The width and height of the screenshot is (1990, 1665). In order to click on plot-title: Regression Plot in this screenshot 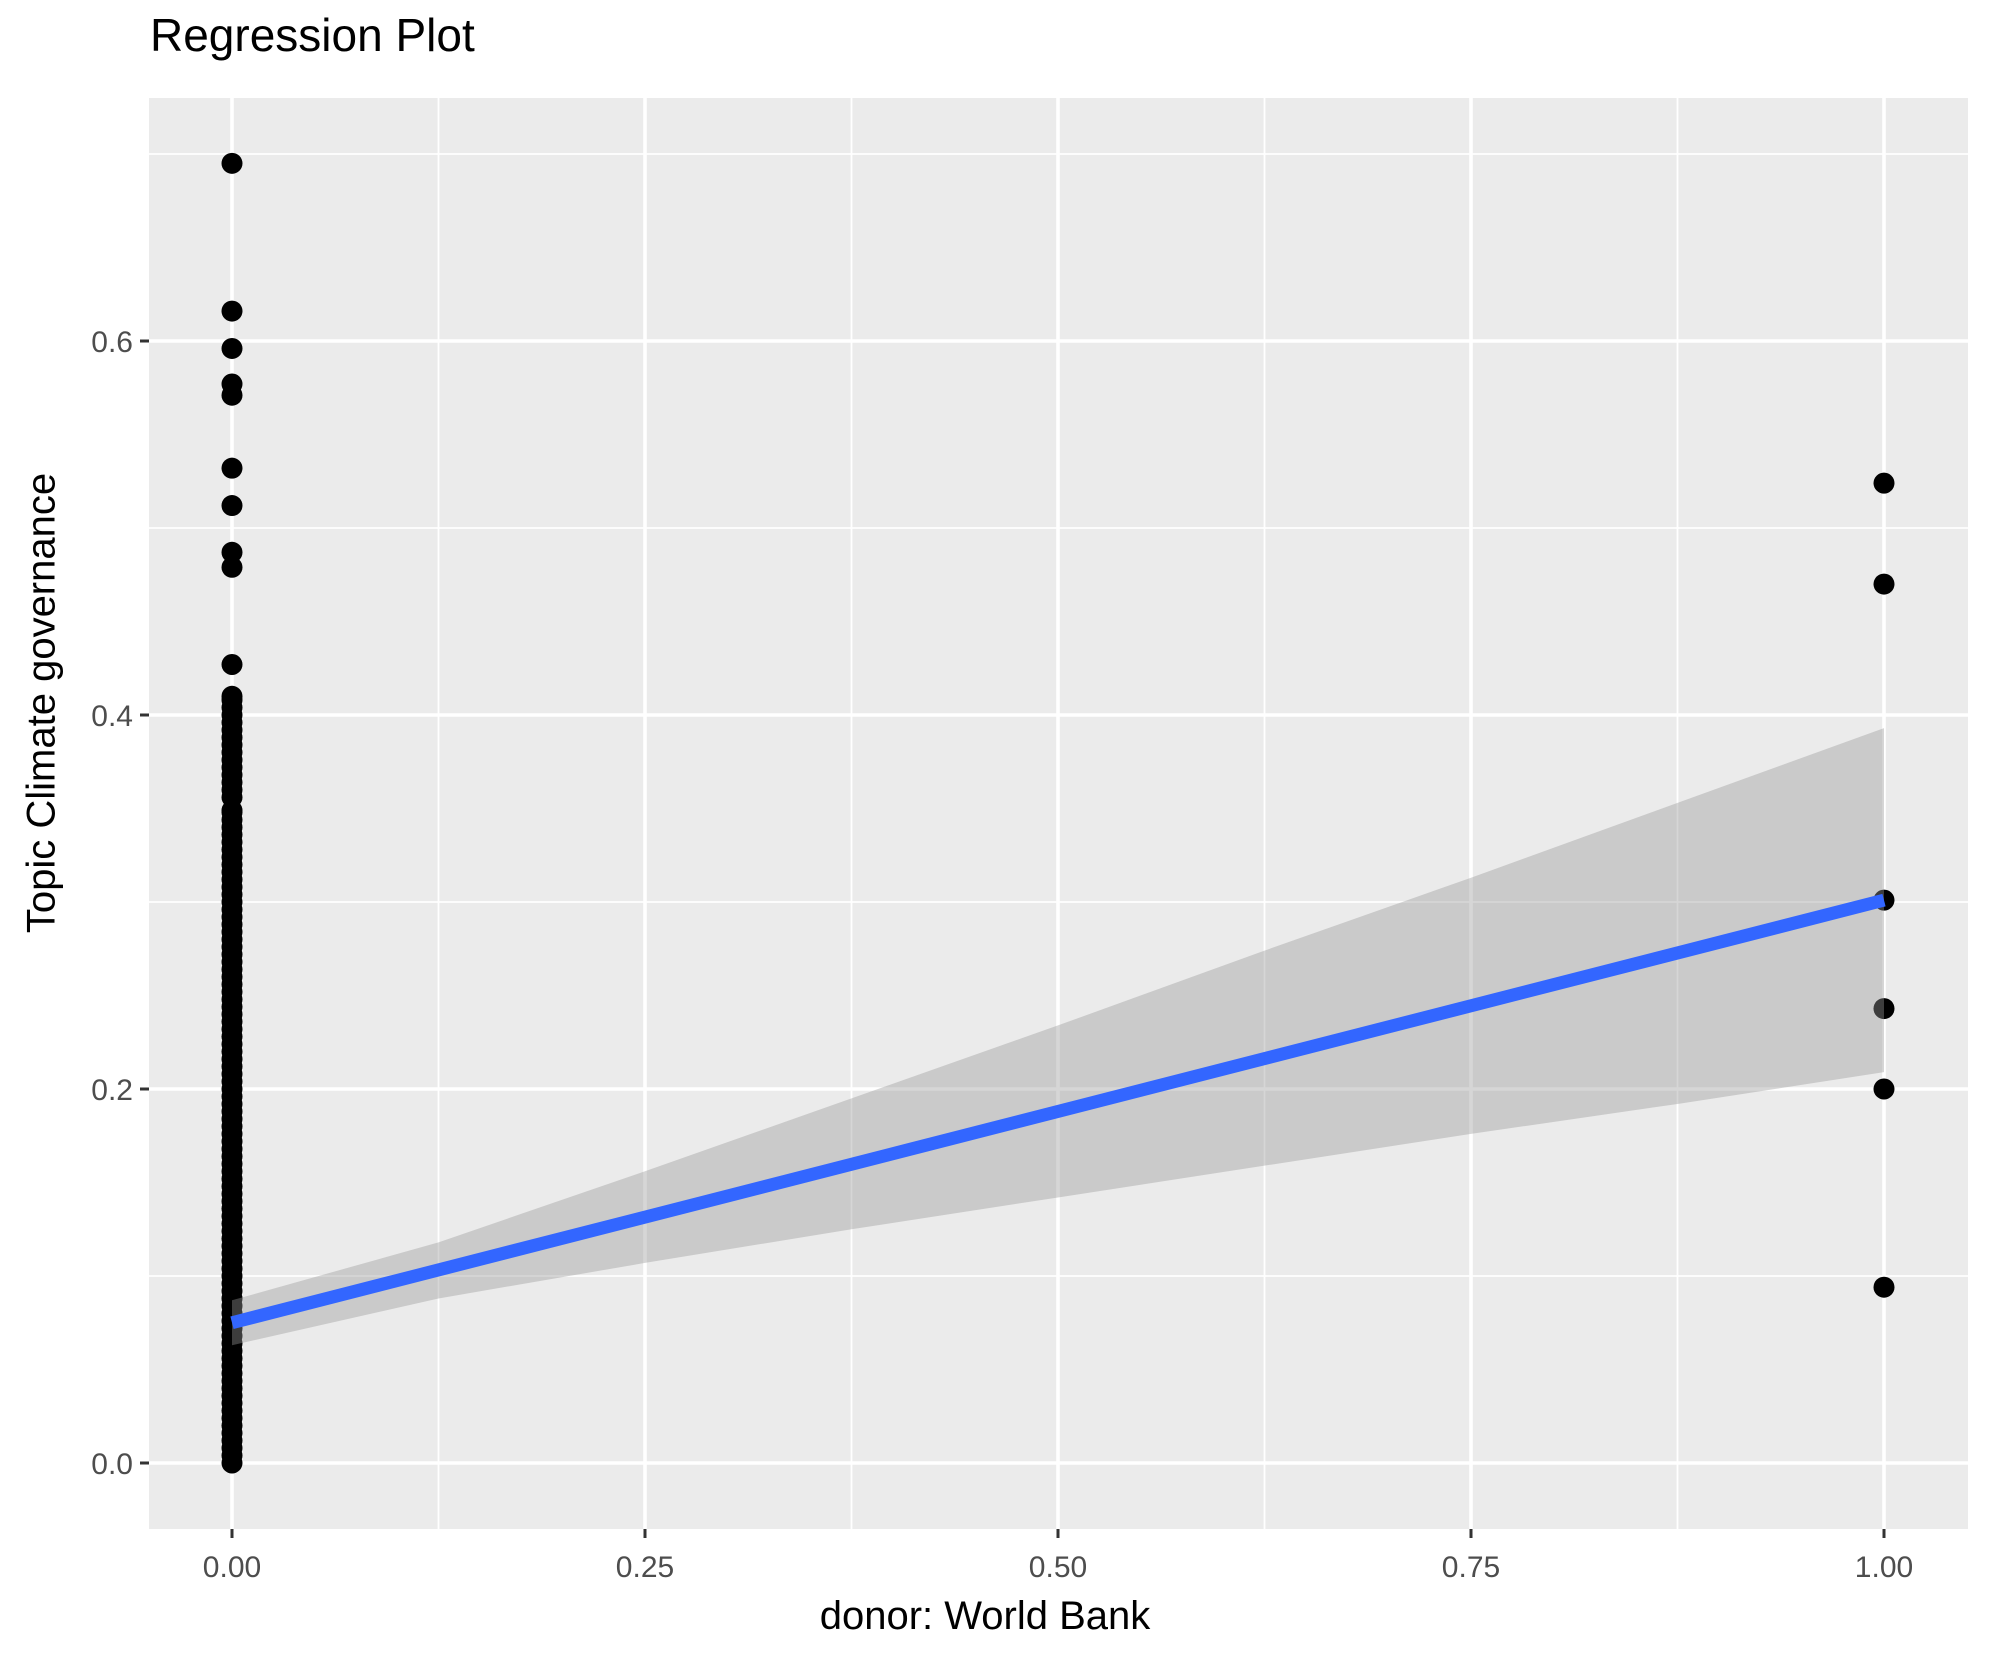, I will do `click(312, 35)`.